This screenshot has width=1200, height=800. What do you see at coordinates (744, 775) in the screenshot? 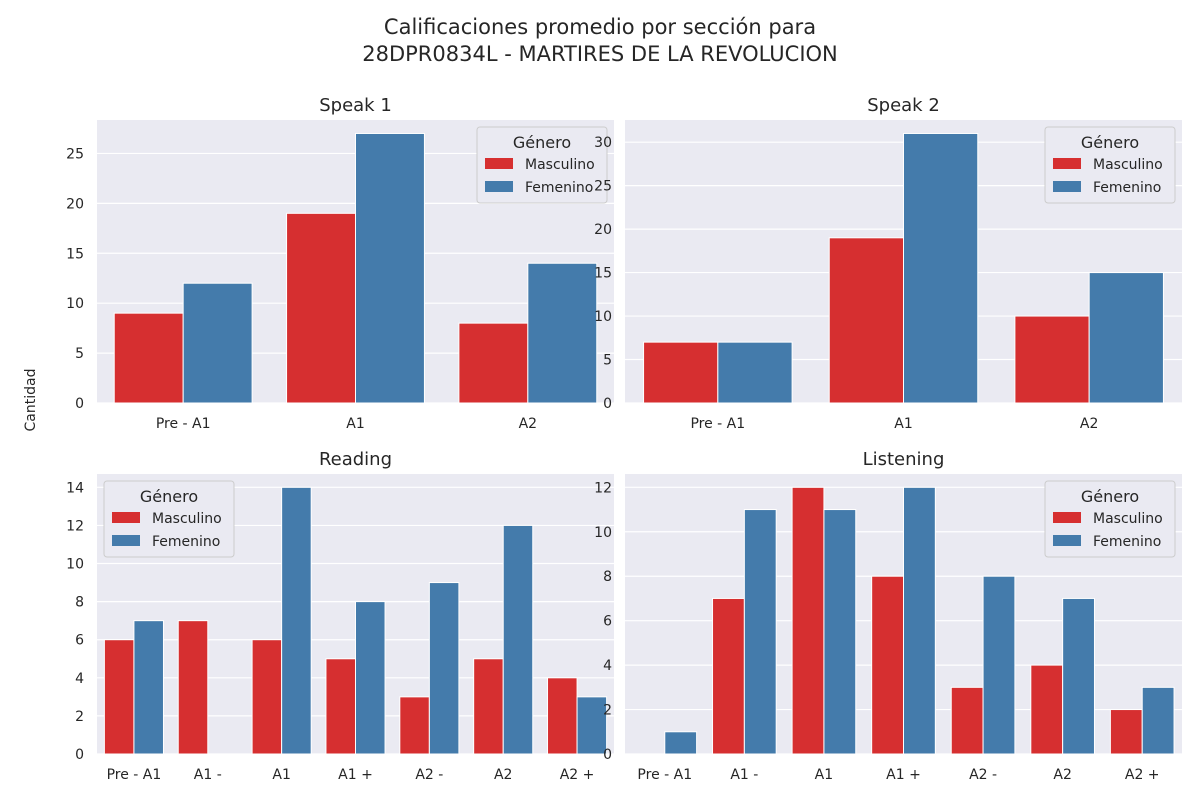
I see `x-tick-label: A1 -` at bounding box center [744, 775].